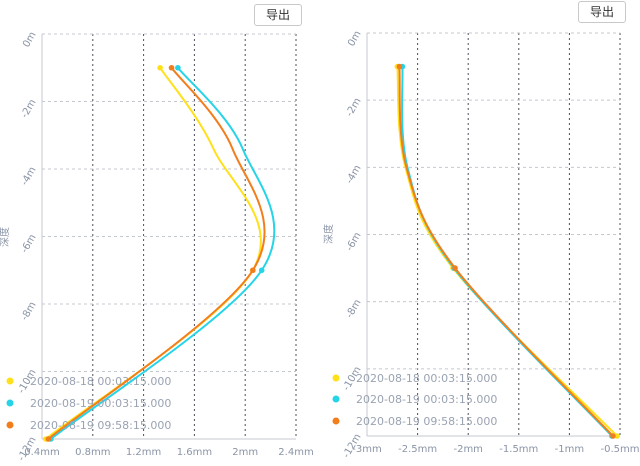  Describe the element at coordinates (41, 452) in the screenshot. I see `x-tick-label: 0.4mm` at that location.